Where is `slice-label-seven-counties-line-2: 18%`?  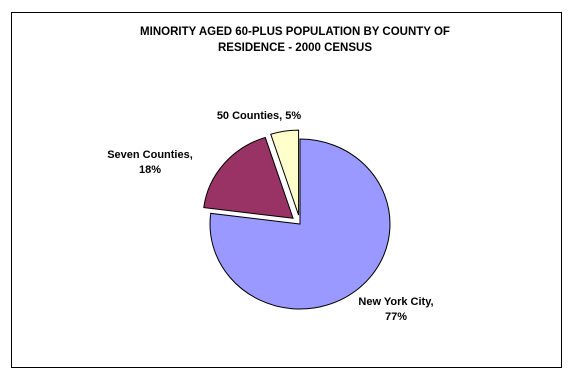
slice-label-seven-counties-line-2: 18% is located at coordinates (150, 170).